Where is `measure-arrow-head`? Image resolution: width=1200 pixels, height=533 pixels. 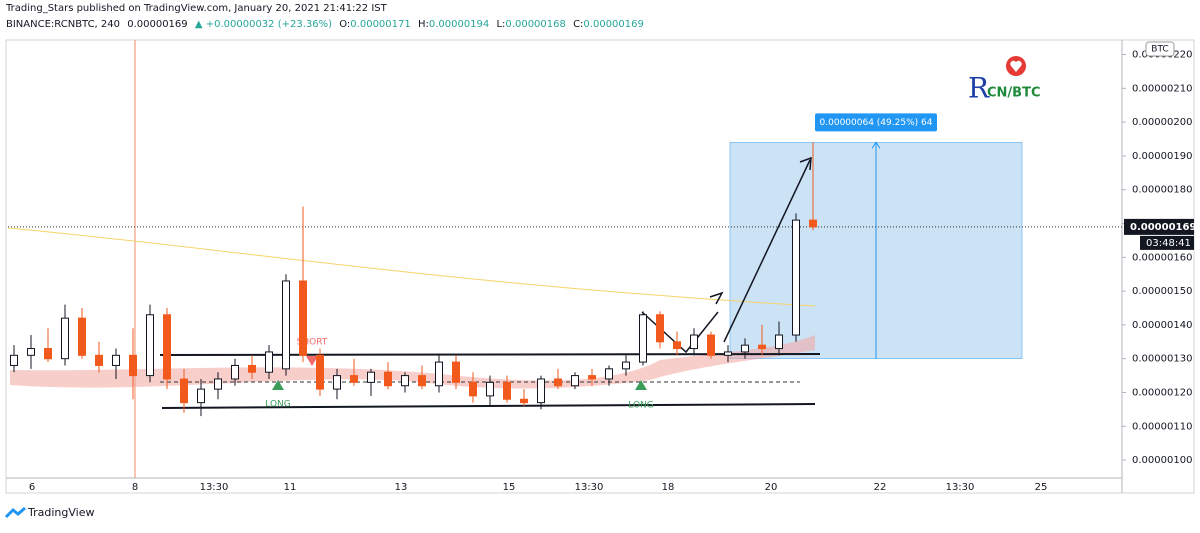 measure-arrow-head is located at coordinates (876, 145).